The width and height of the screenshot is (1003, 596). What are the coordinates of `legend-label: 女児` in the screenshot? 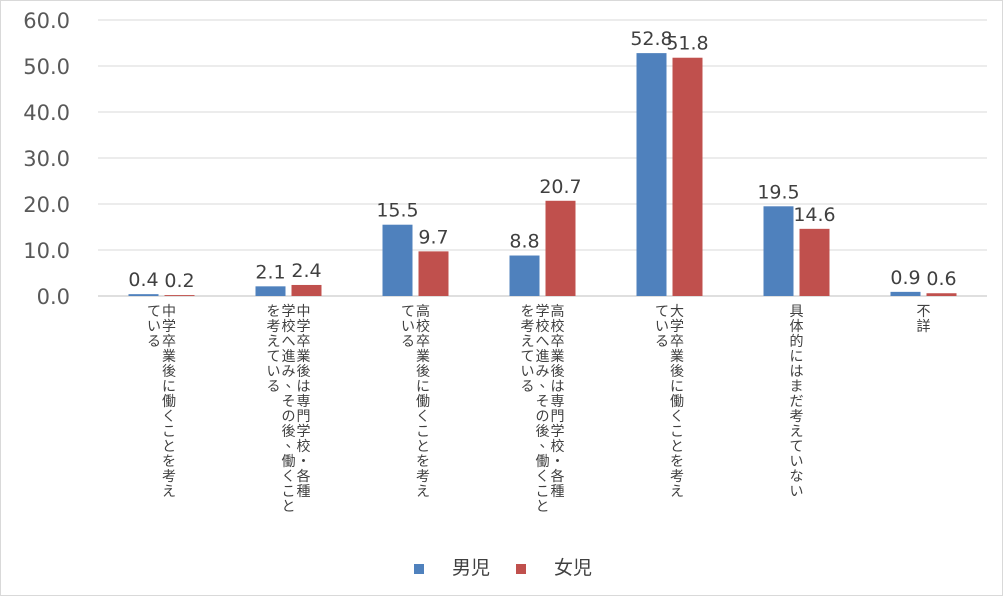 It's located at (573, 568).